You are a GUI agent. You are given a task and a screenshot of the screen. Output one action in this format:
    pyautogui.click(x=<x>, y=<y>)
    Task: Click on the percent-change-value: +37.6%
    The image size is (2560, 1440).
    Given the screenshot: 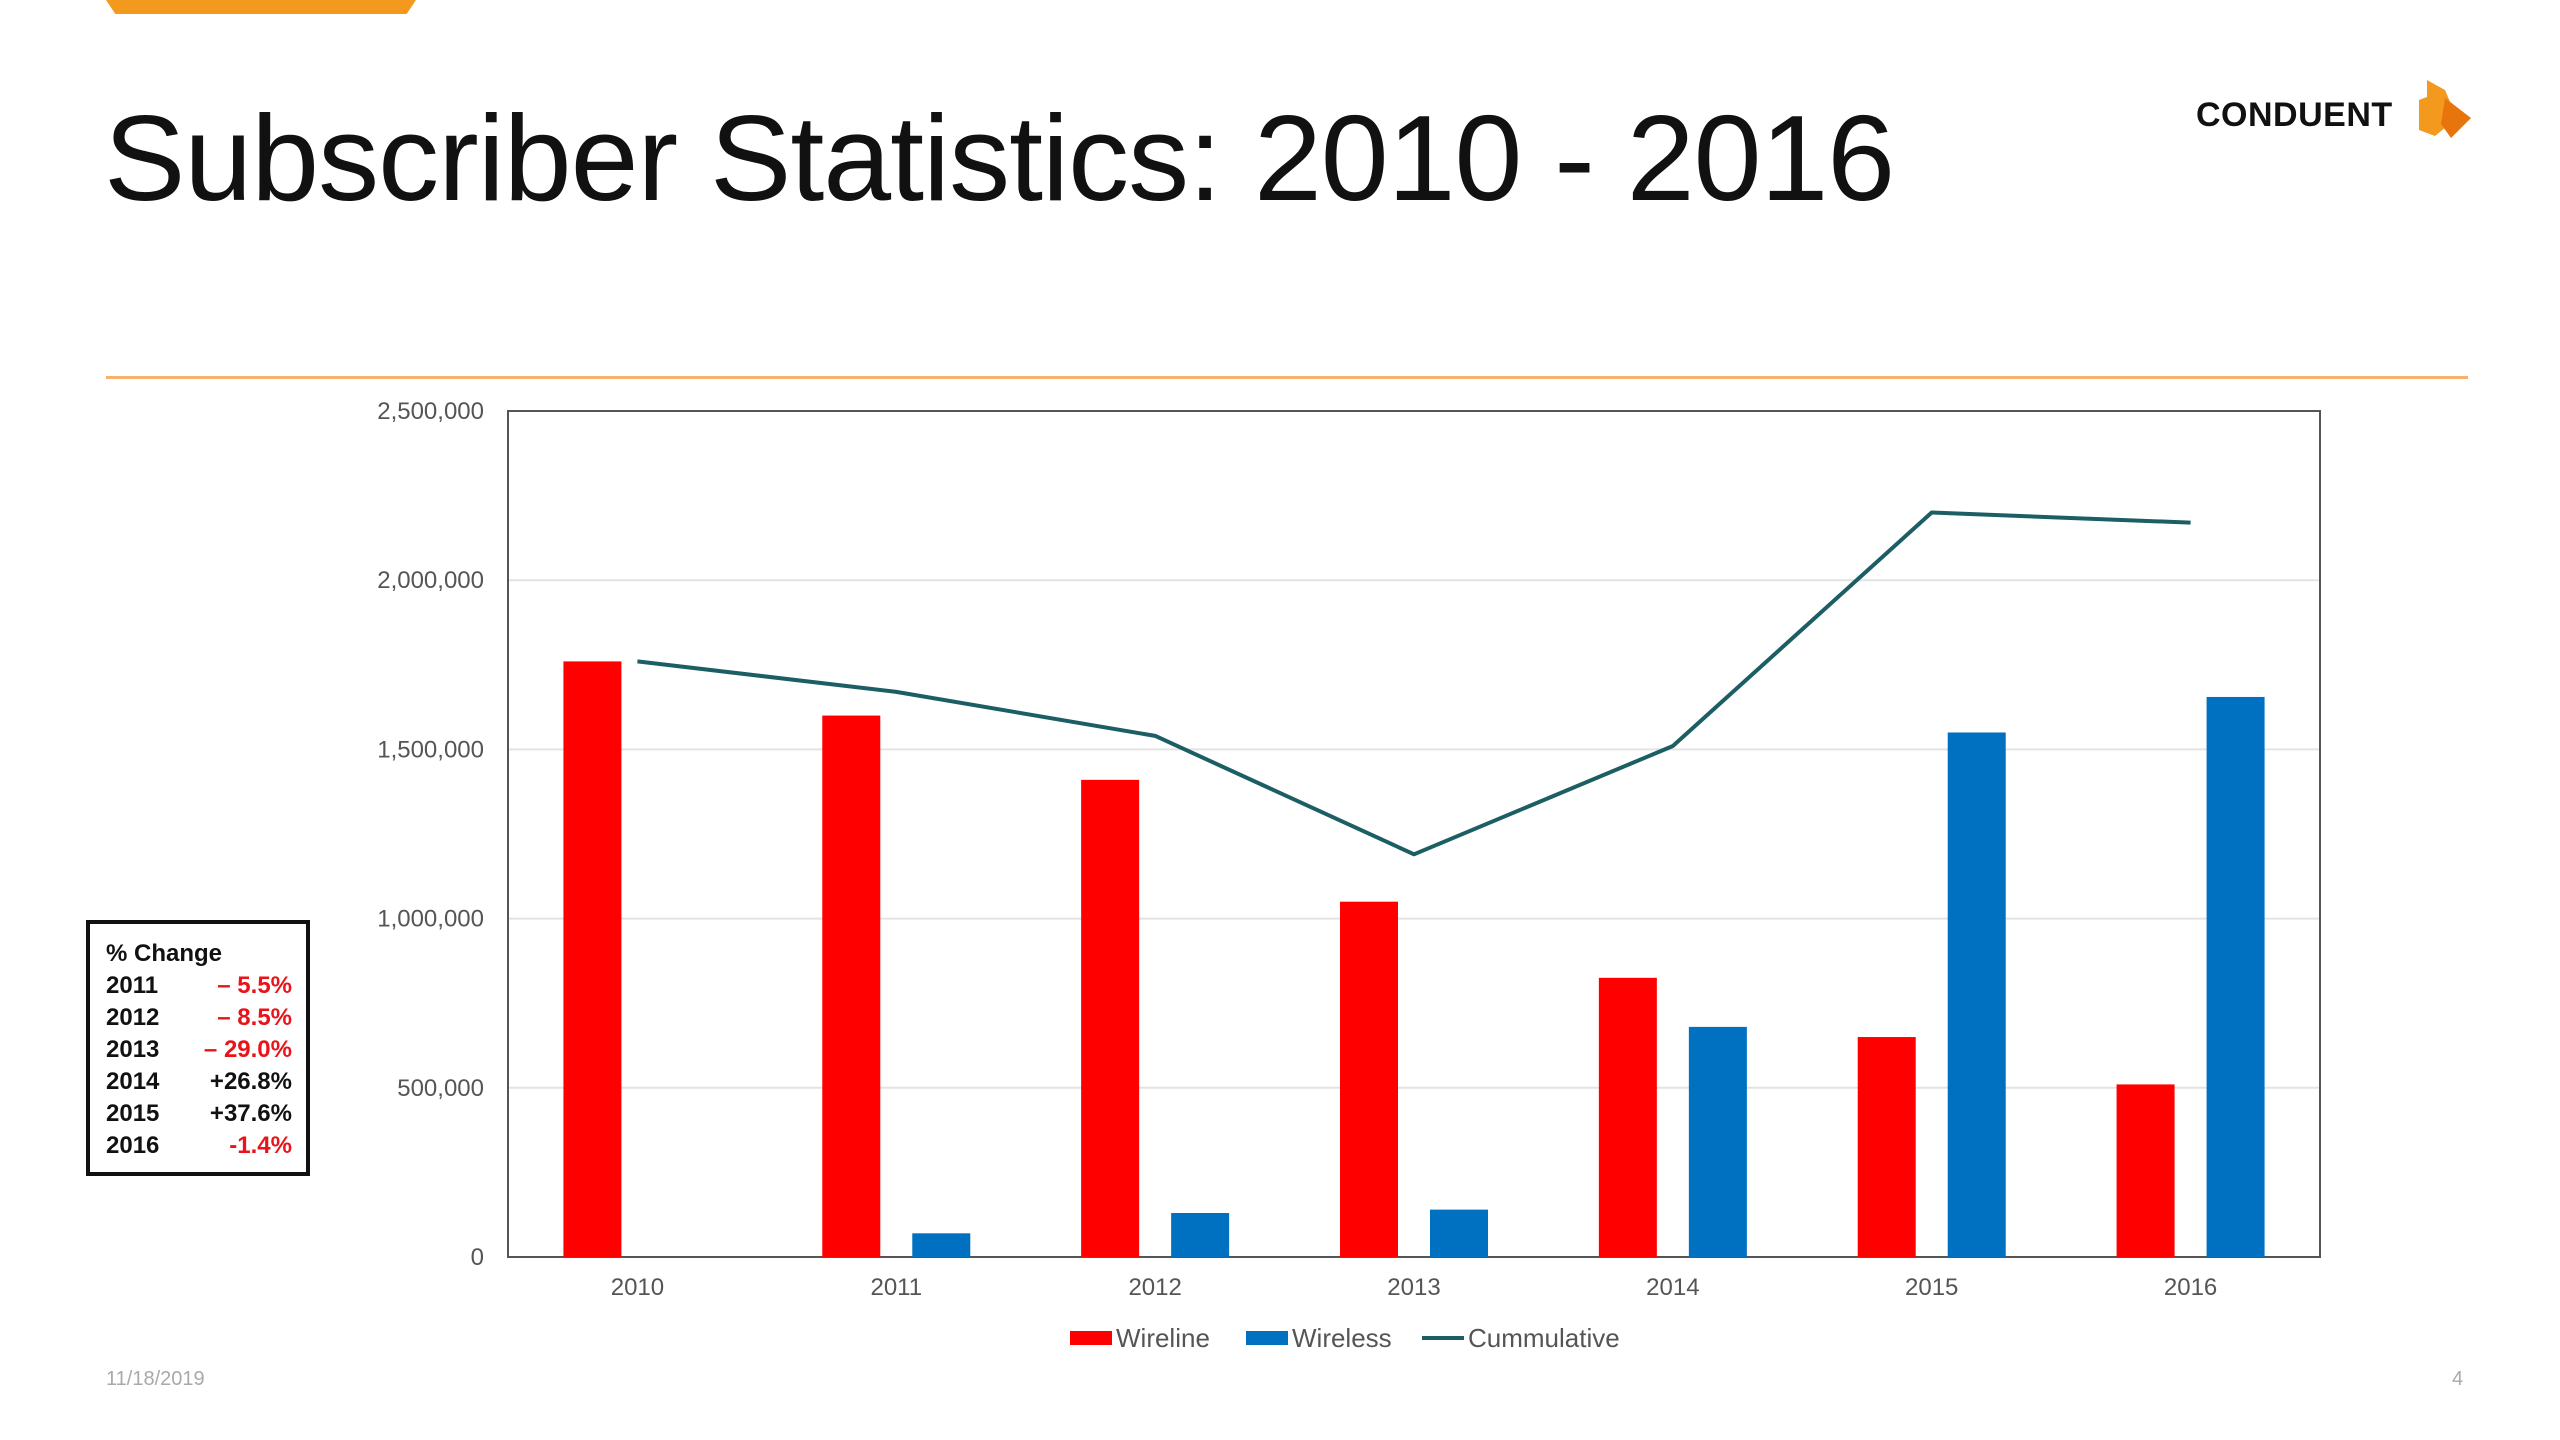 What is the action you would take?
    pyautogui.click(x=250, y=1113)
    